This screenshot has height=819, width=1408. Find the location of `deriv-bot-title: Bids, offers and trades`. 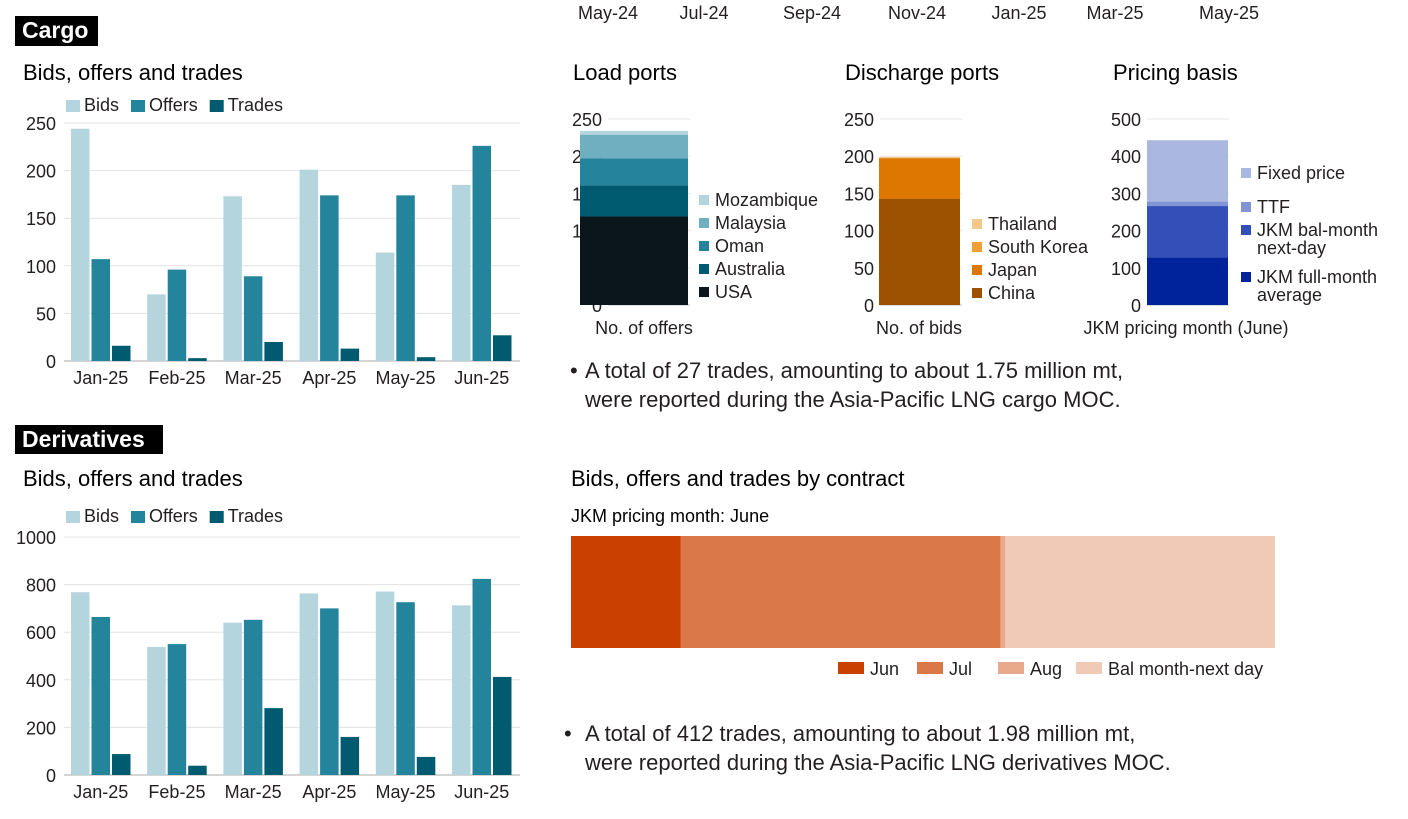

deriv-bot-title: Bids, offers and trades is located at coordinates (133, 478).